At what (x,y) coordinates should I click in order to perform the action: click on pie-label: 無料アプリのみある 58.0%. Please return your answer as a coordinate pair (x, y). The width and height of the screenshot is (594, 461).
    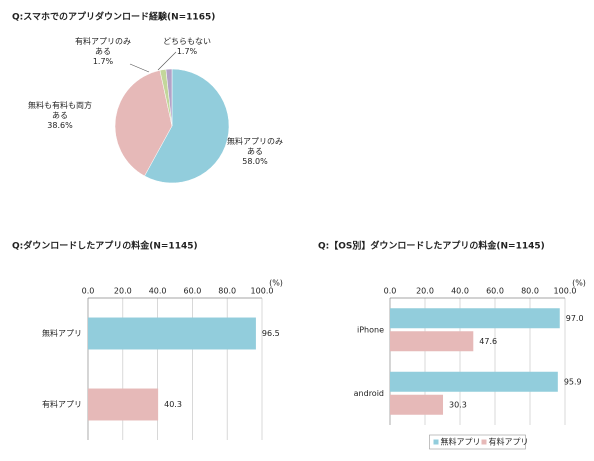
    Looking at the image, I should click on (255, 152).